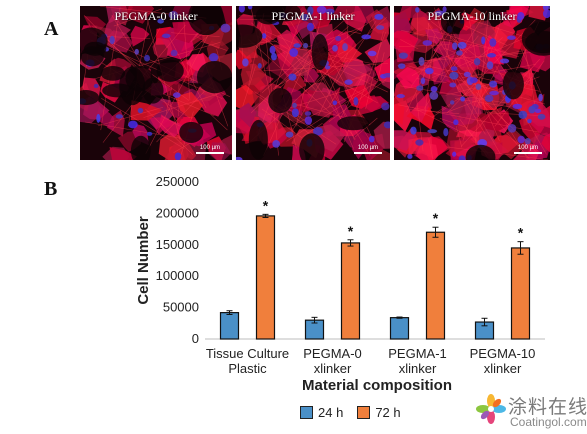 This screenshot has width=587, height=434. I want to click on x-tick-label: PEGMA-0, so click(332, 353).